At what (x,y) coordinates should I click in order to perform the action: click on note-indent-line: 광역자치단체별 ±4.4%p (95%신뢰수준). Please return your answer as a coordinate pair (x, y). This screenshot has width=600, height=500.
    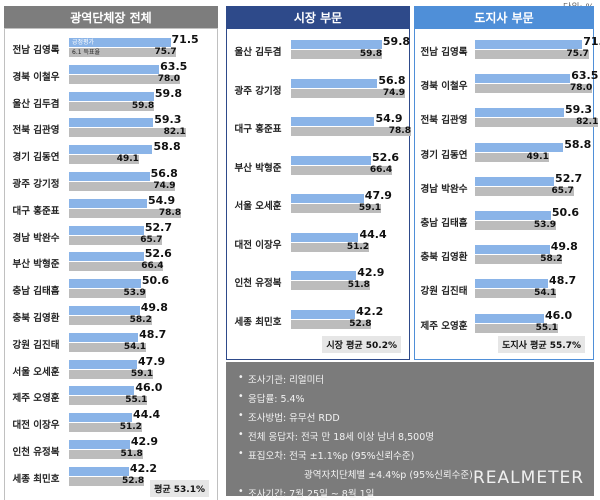
    Looking at the image, I should click on (388, 475).